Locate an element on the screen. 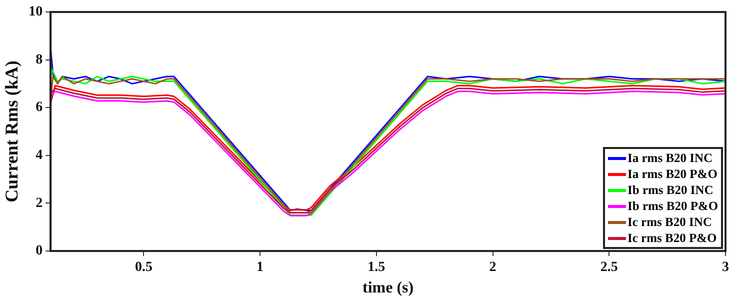 The height and width of the screenshot is (298, 732). x-tick-label: 1.5 is located at coordinates (377, 268).